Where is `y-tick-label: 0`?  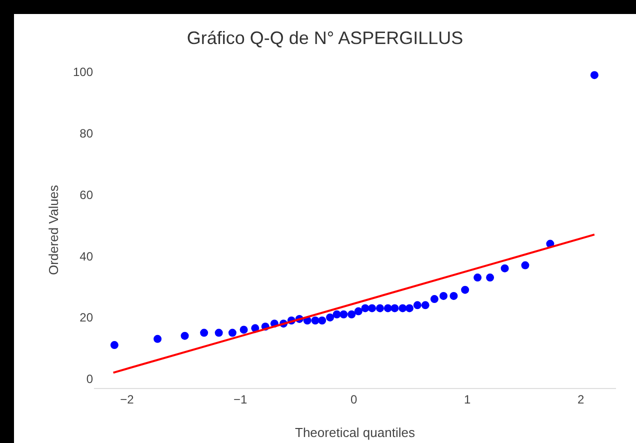
y-tick-label: 0 is located at coordinates (90, 379).